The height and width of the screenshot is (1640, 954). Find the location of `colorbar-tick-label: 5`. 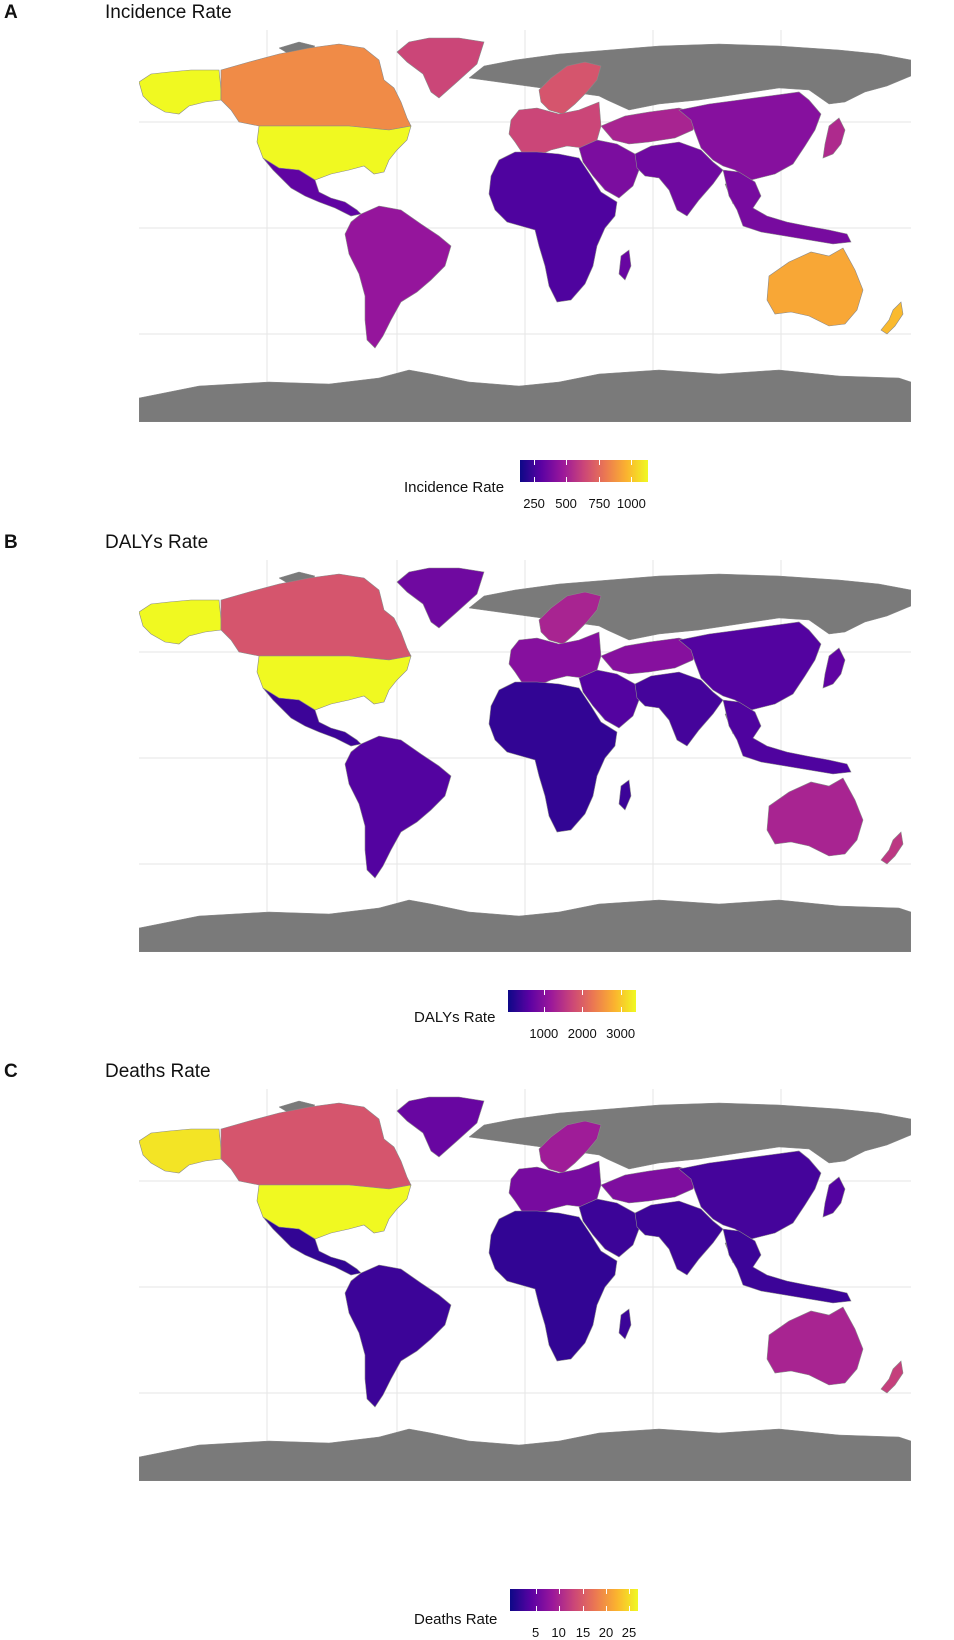

colorbar-tick-label: 5 is located at coordinates (535, 1632).